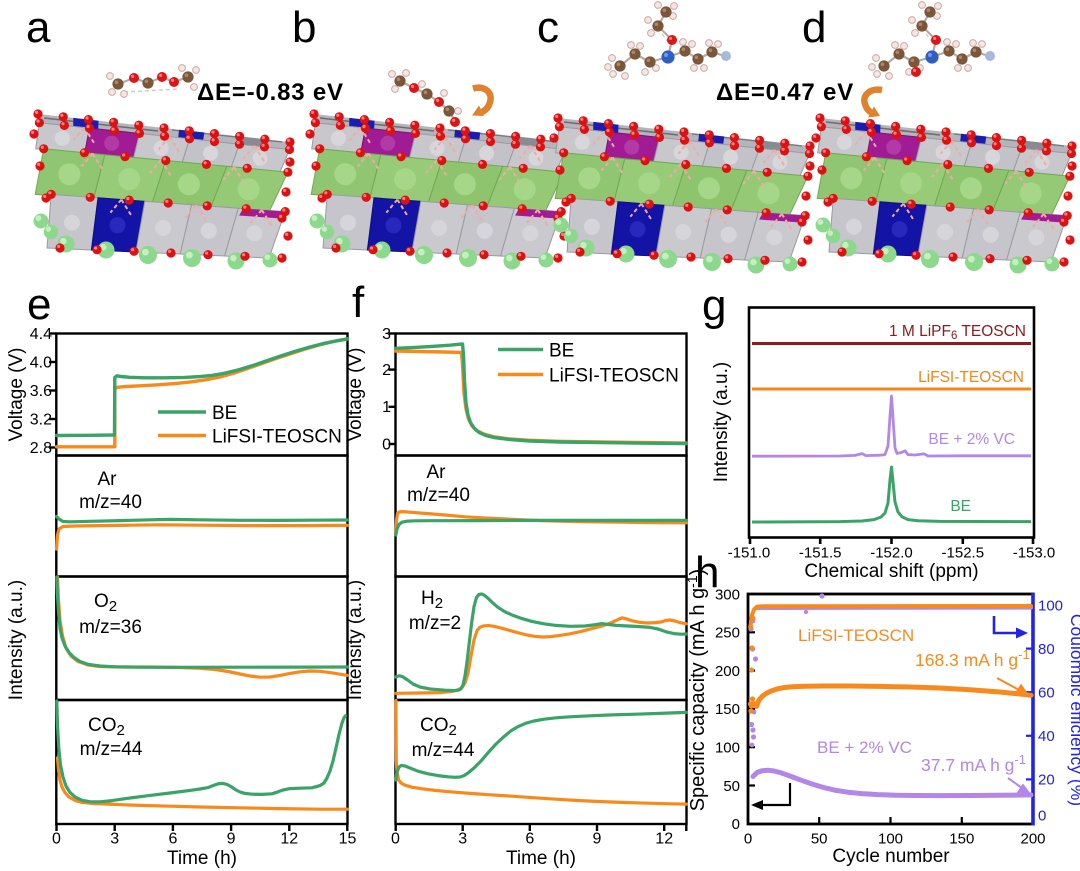 This screenshot has height=871, width=1080. I want to click on svg-text: -151.0, so click(749, 553).